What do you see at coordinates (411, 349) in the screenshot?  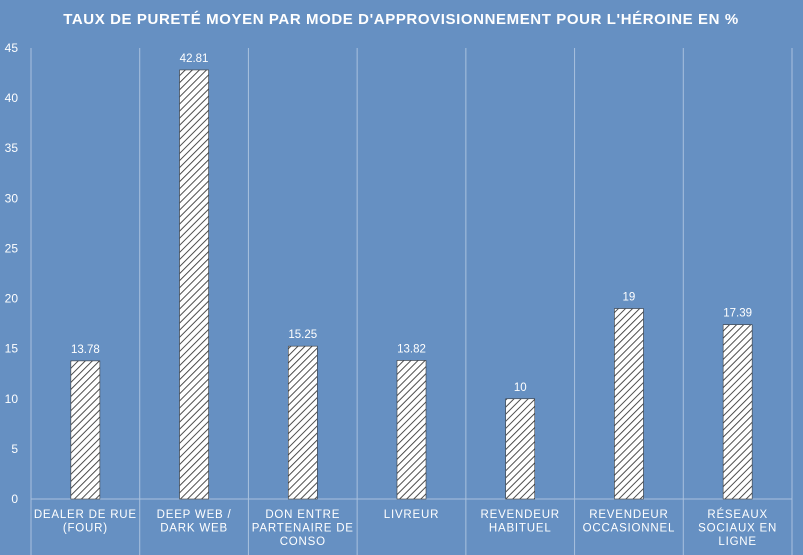 I see `data-label: 13.82` at bounding box center [411, 349].